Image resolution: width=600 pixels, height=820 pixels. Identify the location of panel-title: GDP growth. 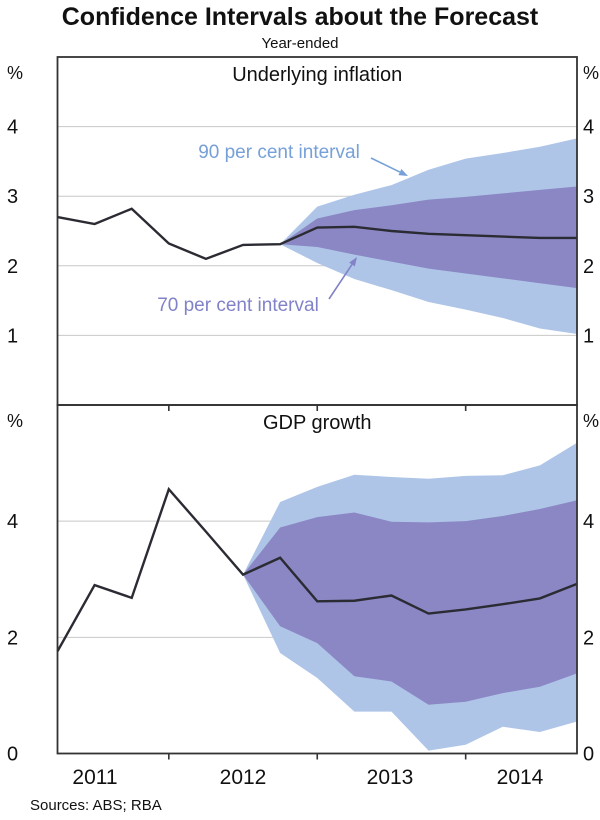
(317, 423).